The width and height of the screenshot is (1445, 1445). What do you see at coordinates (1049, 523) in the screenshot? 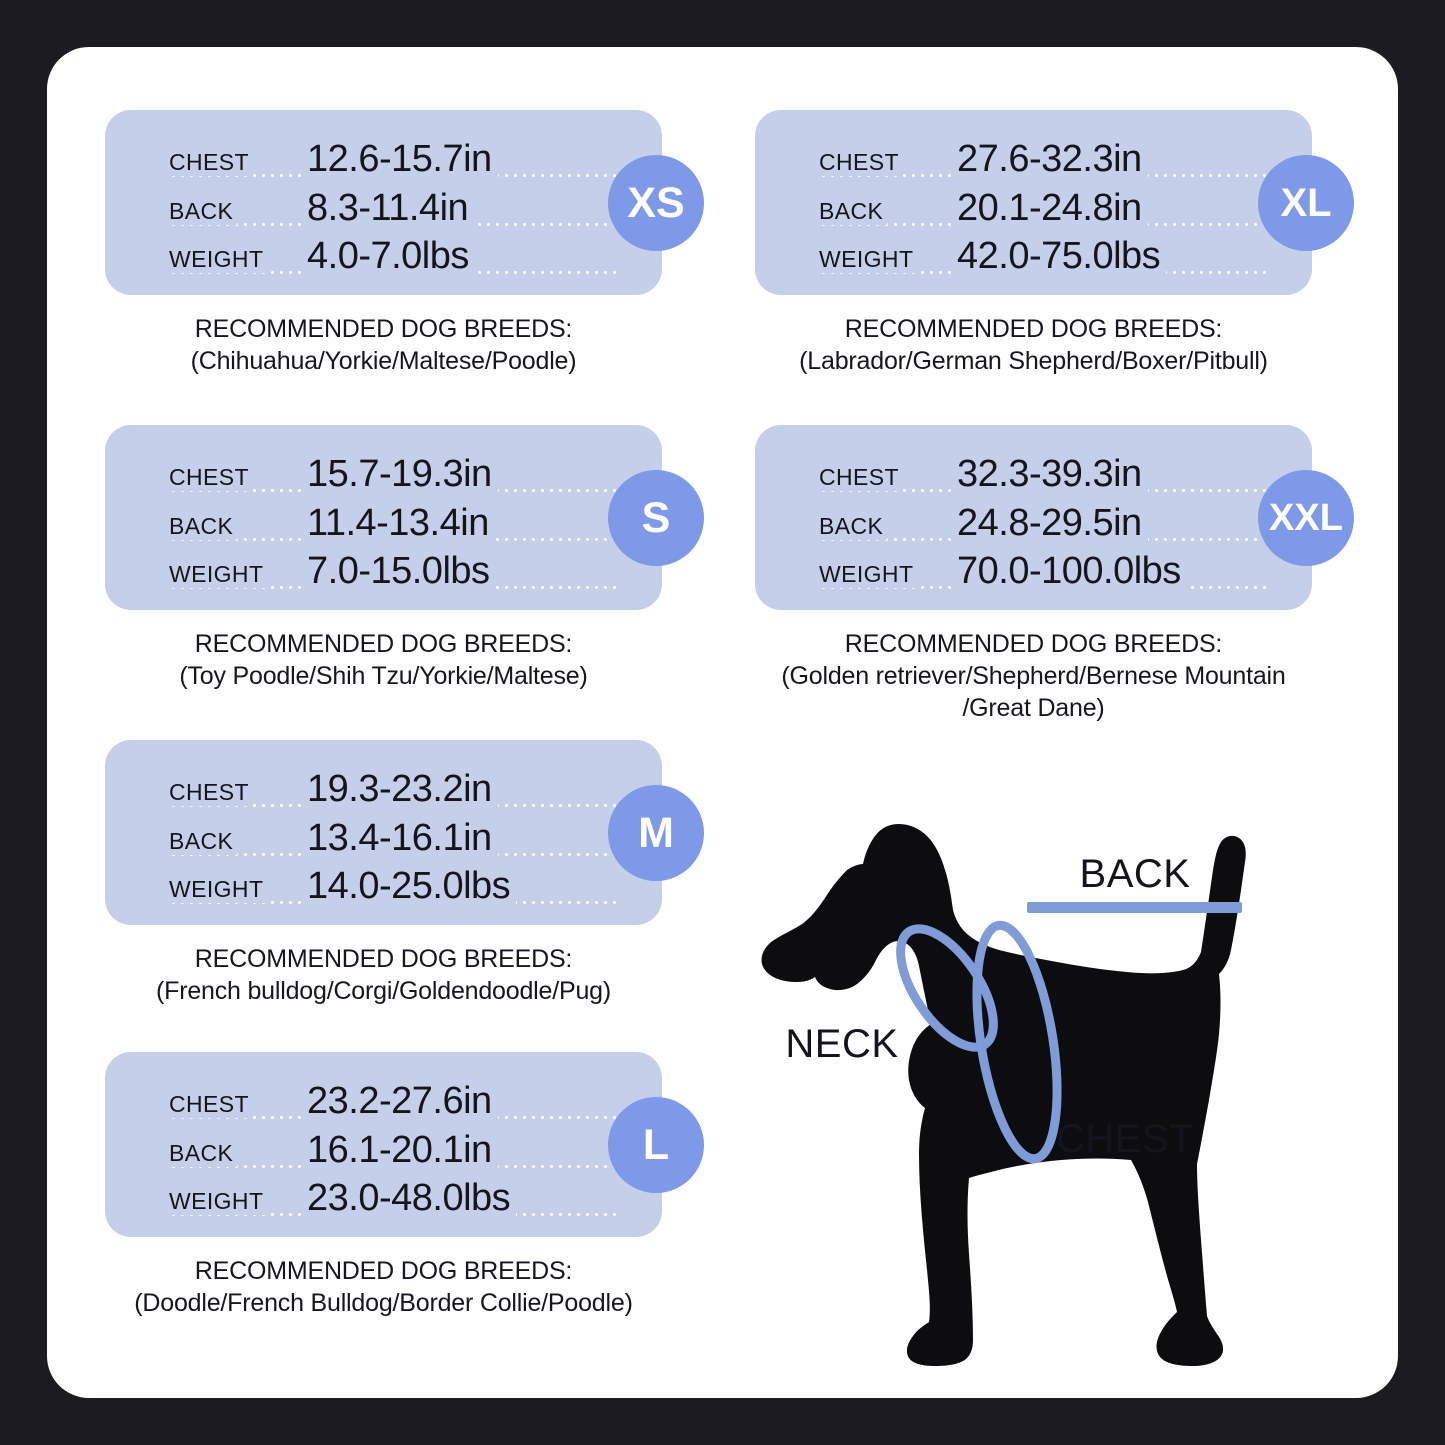
I see `measurement-value-back: 24.8-29.5in` at bounding box center [1049, 523].